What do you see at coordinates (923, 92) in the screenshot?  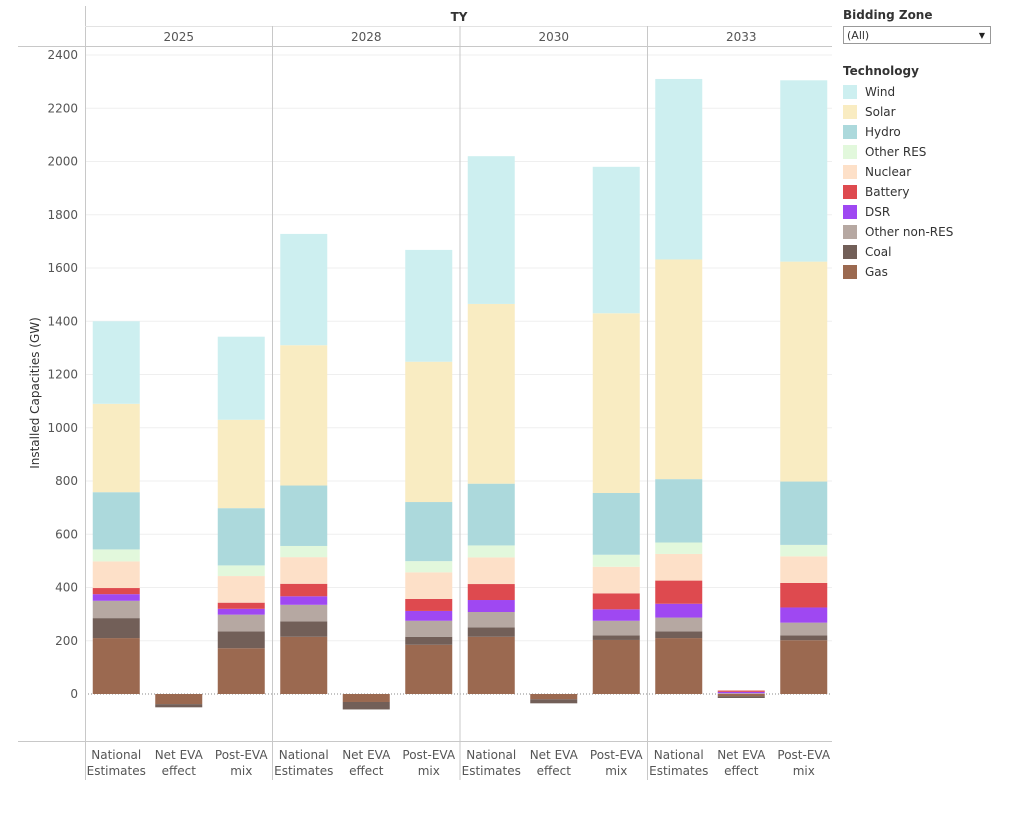 I see `legend-item: Wind` at bounding box center [923, 92].